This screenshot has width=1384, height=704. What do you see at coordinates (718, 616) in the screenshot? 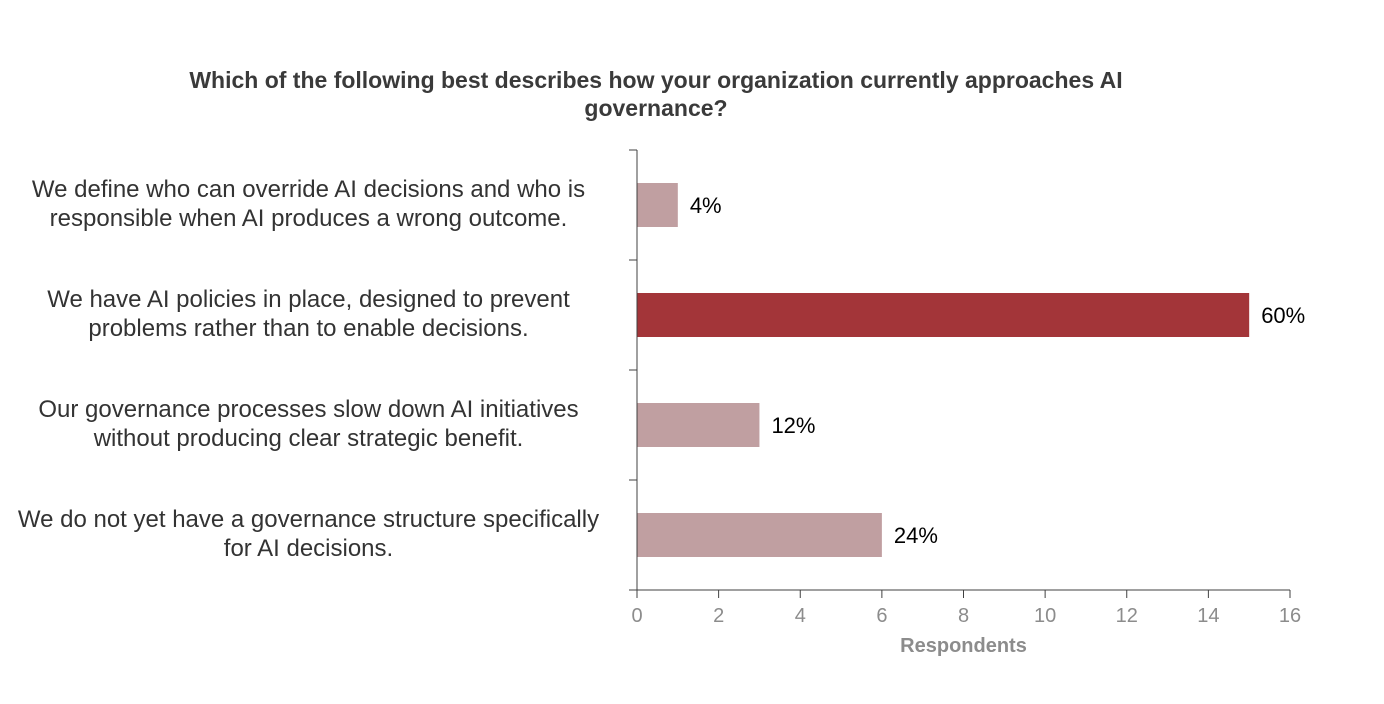
I see `x-tick-label-2: 2` at bounding box center [718, 616].